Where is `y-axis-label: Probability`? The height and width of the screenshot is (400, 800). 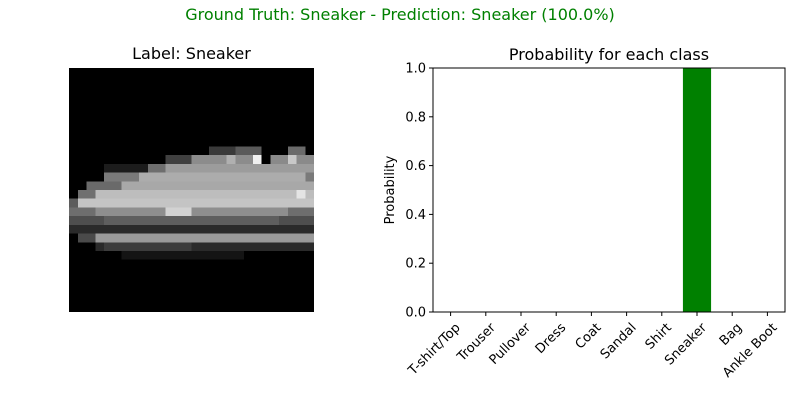
y-axis-label: Probability is located at coordinates (390, 189).